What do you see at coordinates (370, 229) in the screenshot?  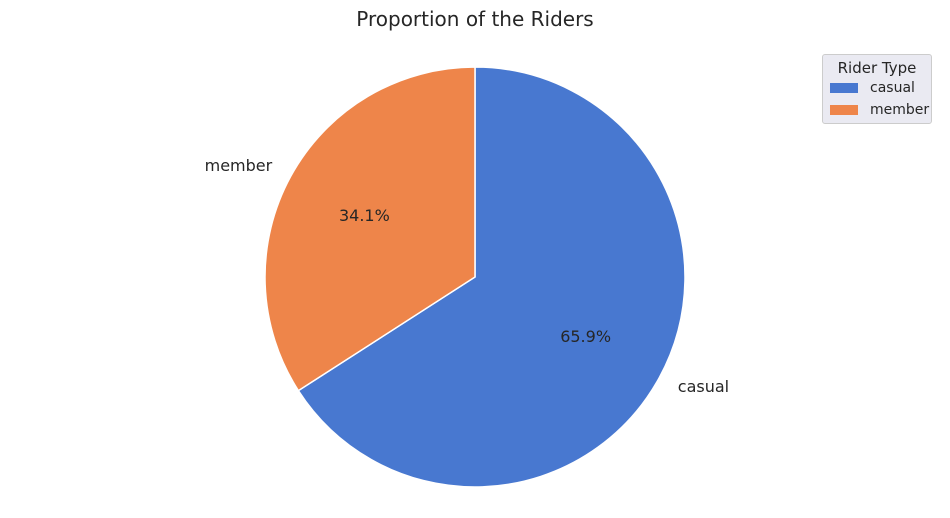 I see `pie-slice-member` at bounding box center [370, 229].